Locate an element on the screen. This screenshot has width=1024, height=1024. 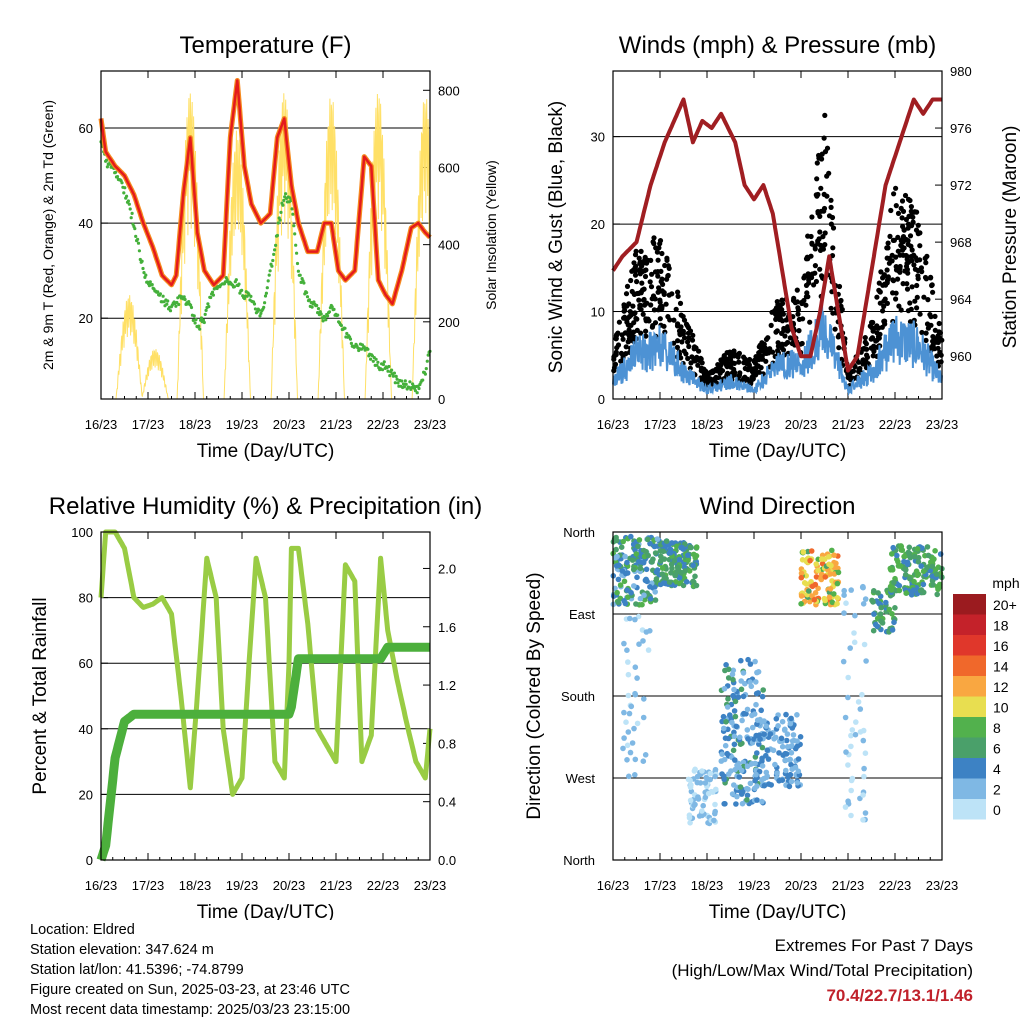
y2-tick-label: 1.6 is located at coordinates (447, 627).